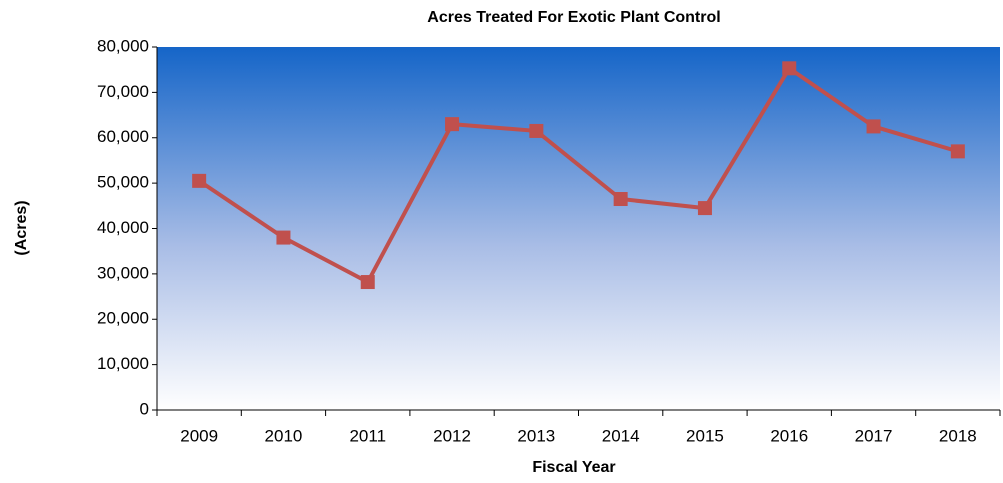 The height and width of the screenshot is (483, 1003). I want to click on y-tick-label: 0, so click(144, 408).